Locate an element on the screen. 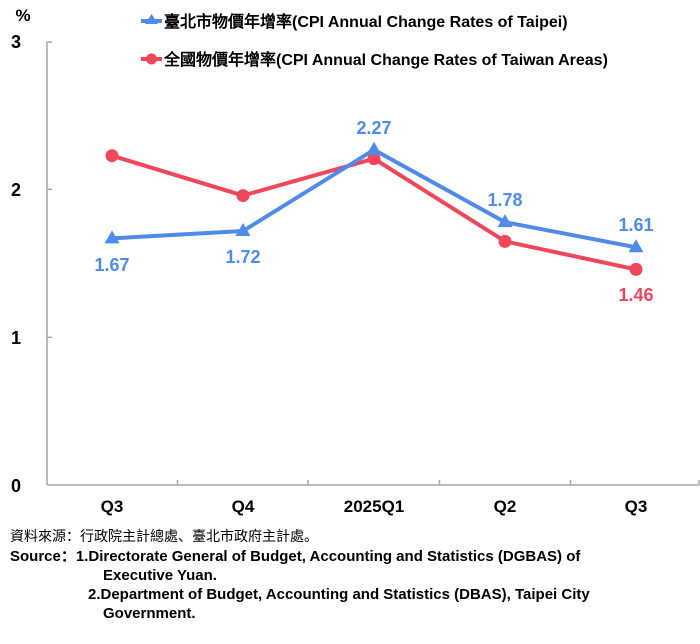  x-tick-q2-2025: Q2 is located at coordinates (505, 506).